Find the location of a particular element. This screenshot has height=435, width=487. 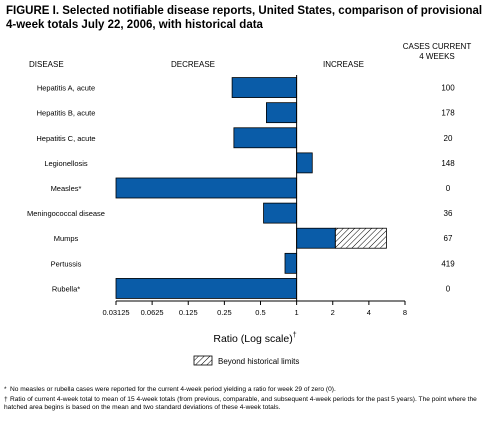

disease-label: Hepatitis C, acute is located at coordinates (65, 138).